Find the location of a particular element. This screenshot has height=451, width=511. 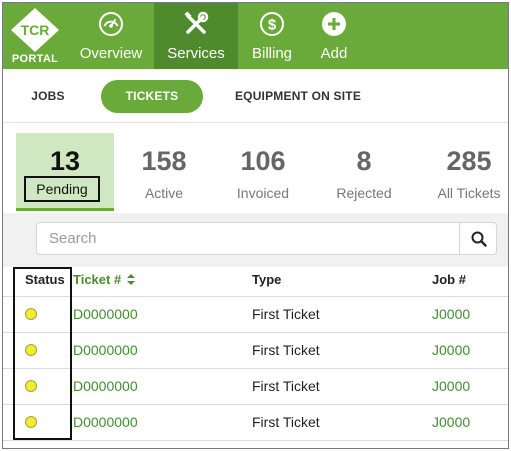

search-button is located at coordinates (478, 238).